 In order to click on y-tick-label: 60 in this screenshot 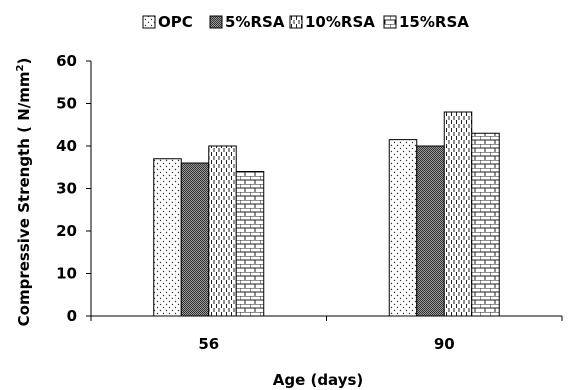, I will do `click(66, 61)`.